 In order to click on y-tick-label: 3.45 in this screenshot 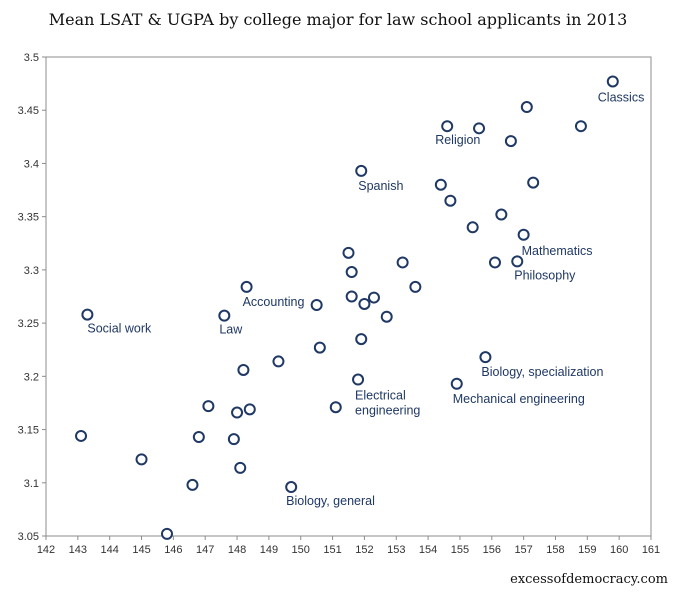, I will do `click(28, 111)`.